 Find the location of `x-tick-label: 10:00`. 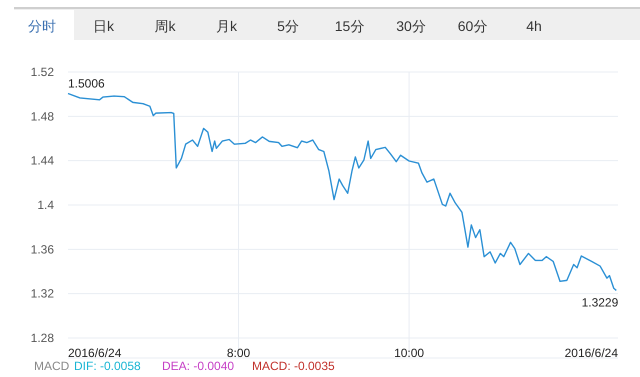

x-tick-label: 10:00 is located at coordinates (409, 353).